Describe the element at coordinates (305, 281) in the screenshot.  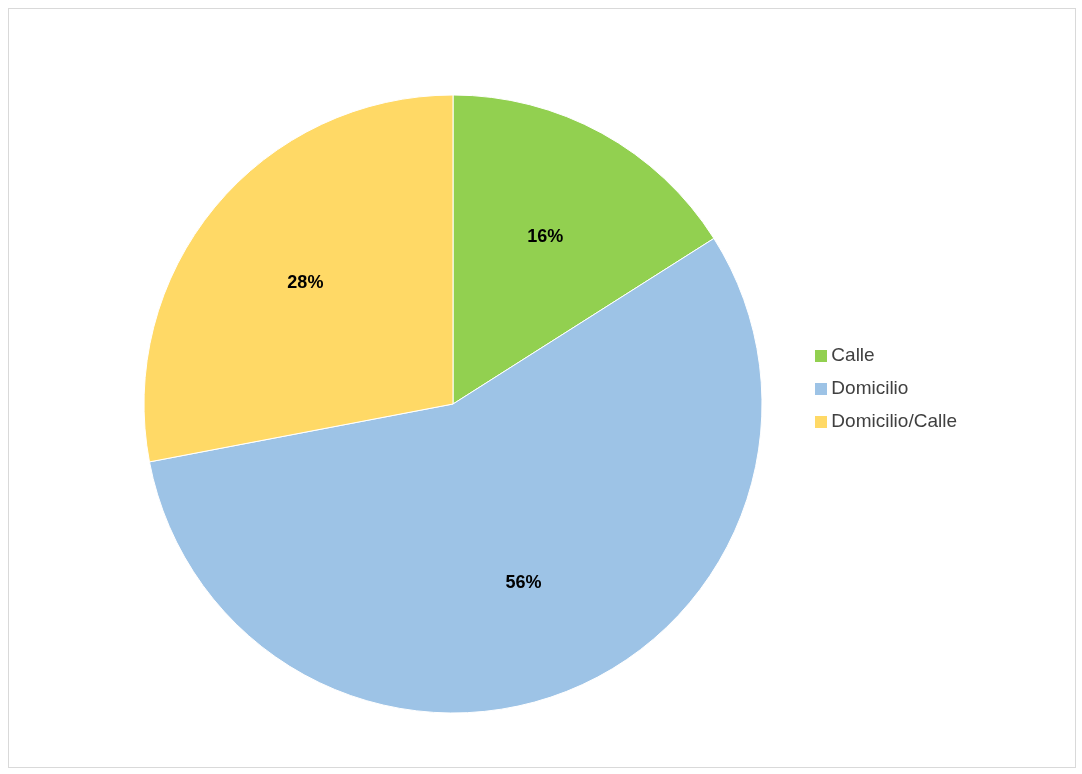
I see `data-label: 28%` at that location.